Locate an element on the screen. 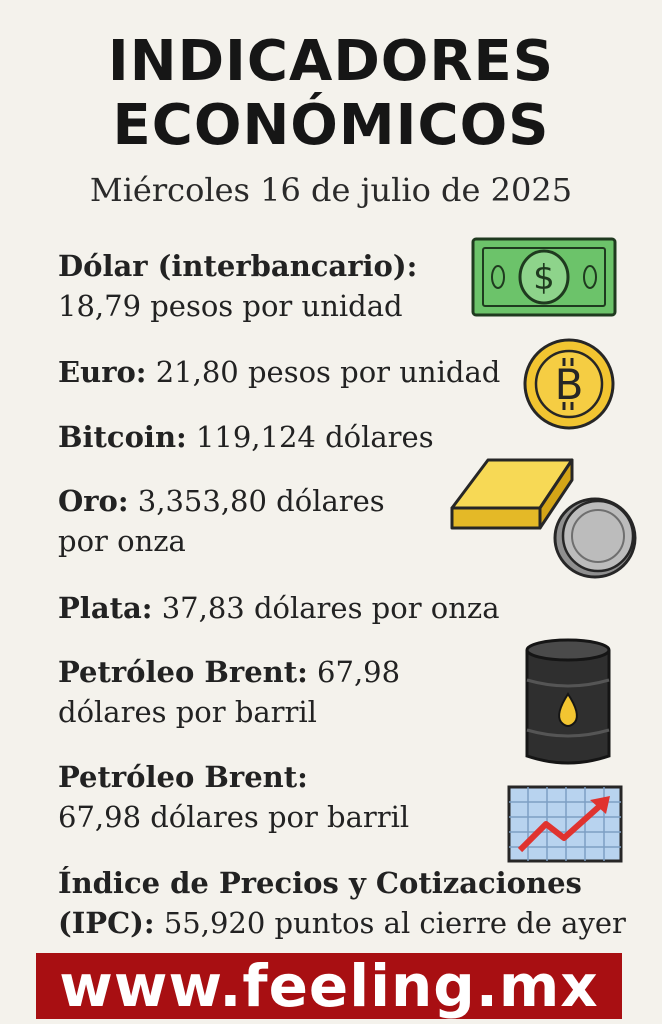 This screenshot has height=1024, width=662. indicator-value: 37,83 dólares por onza is located at coordinates (326, 608).